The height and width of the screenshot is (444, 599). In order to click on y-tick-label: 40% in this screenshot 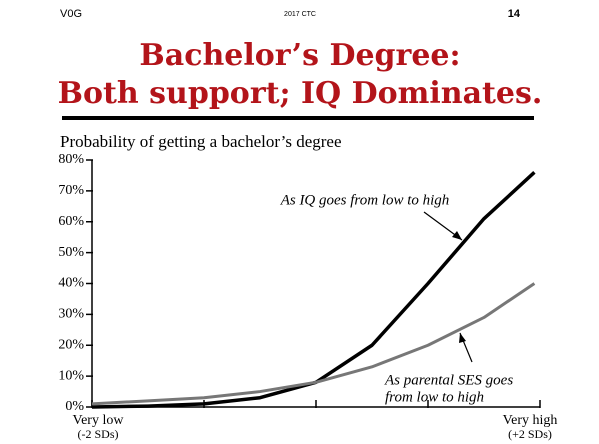, I will do `click(71, 283)`.